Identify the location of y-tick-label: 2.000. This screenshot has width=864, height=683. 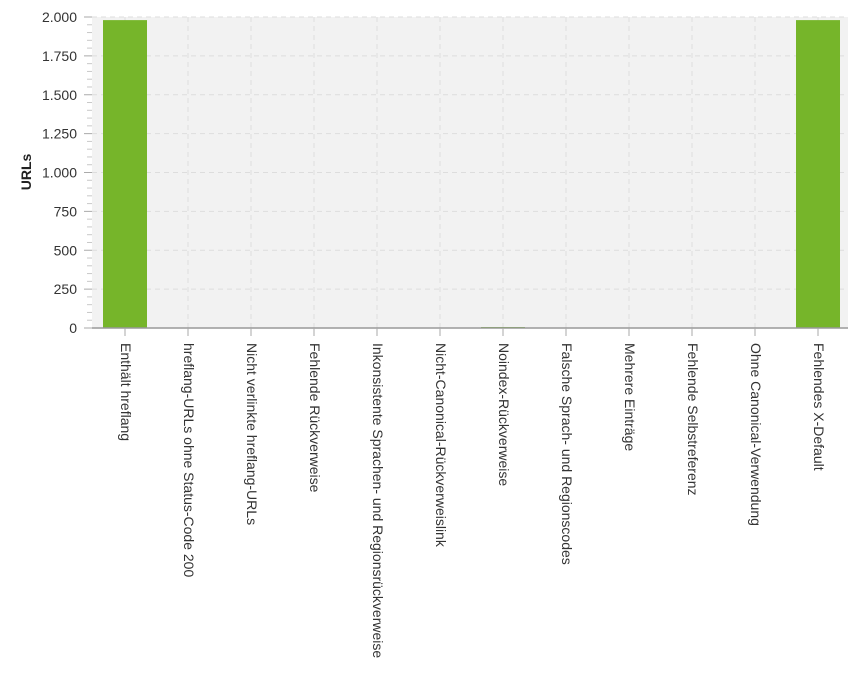
(59, 17).